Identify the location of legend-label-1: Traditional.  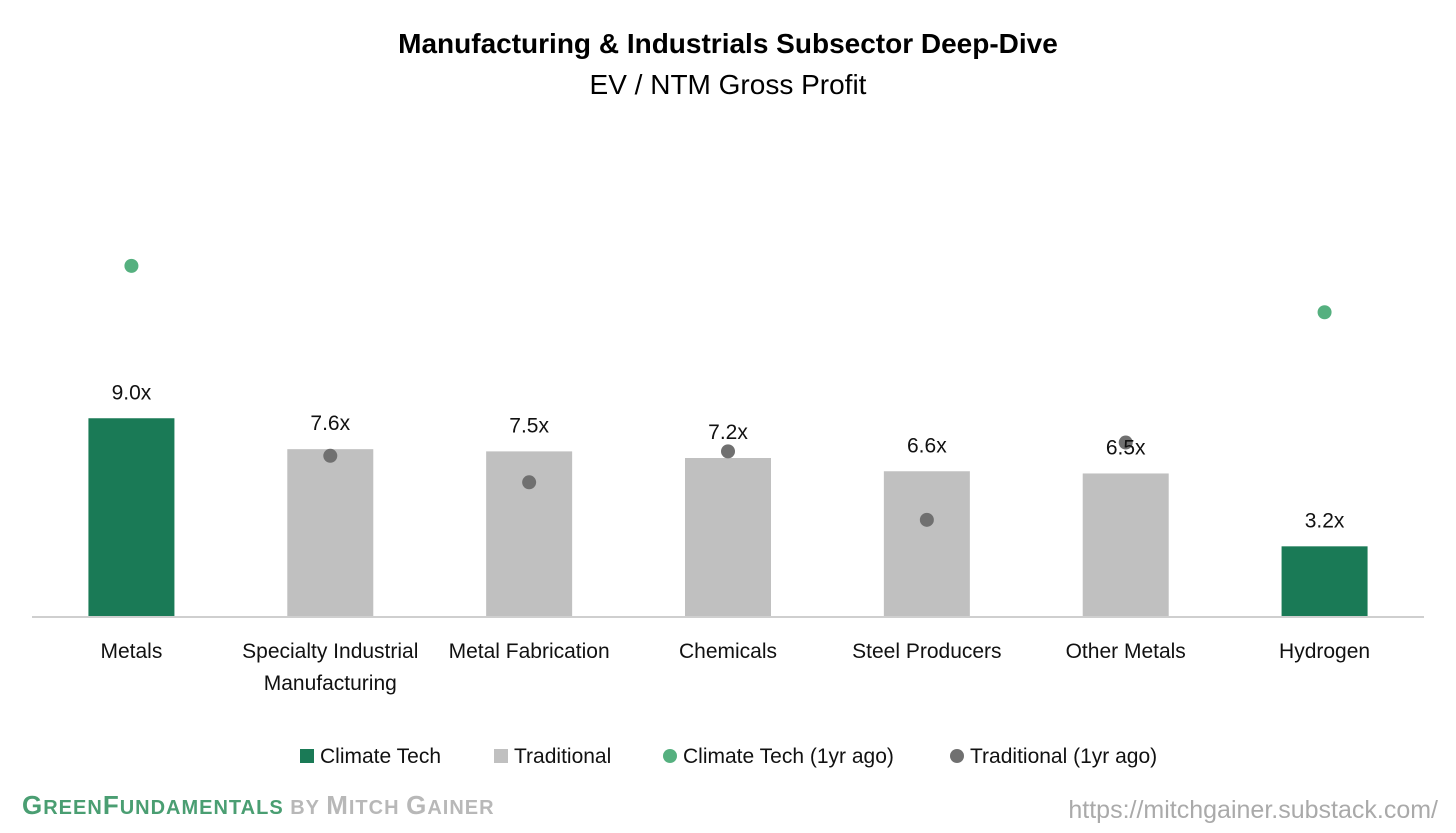
(562, 756).